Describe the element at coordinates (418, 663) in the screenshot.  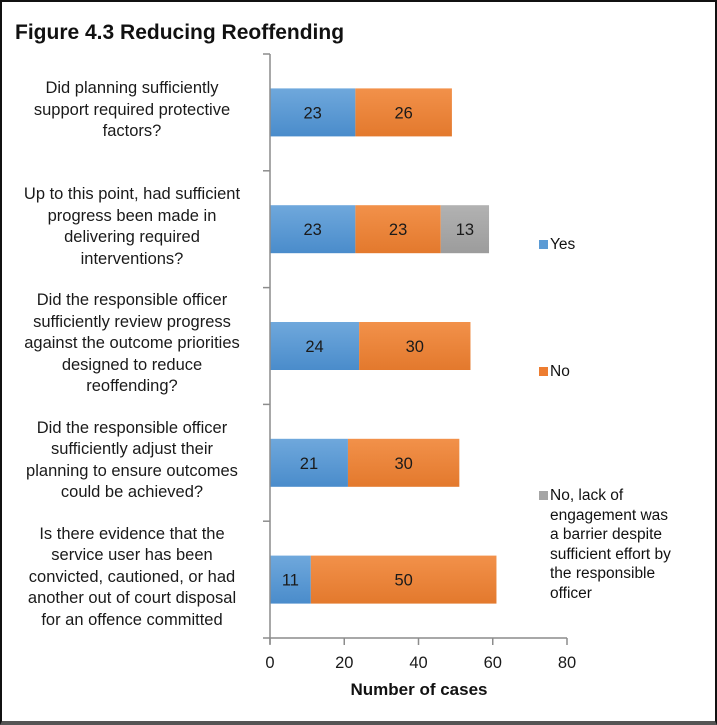
I see `x-tick-label: 40` at that location.